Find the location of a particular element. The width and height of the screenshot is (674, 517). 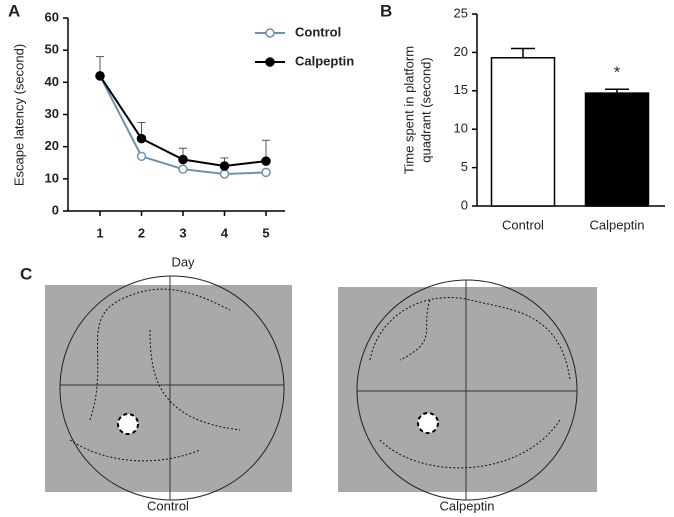

y-axis-label: quadrant (second) is located at coordinates (425, 110).